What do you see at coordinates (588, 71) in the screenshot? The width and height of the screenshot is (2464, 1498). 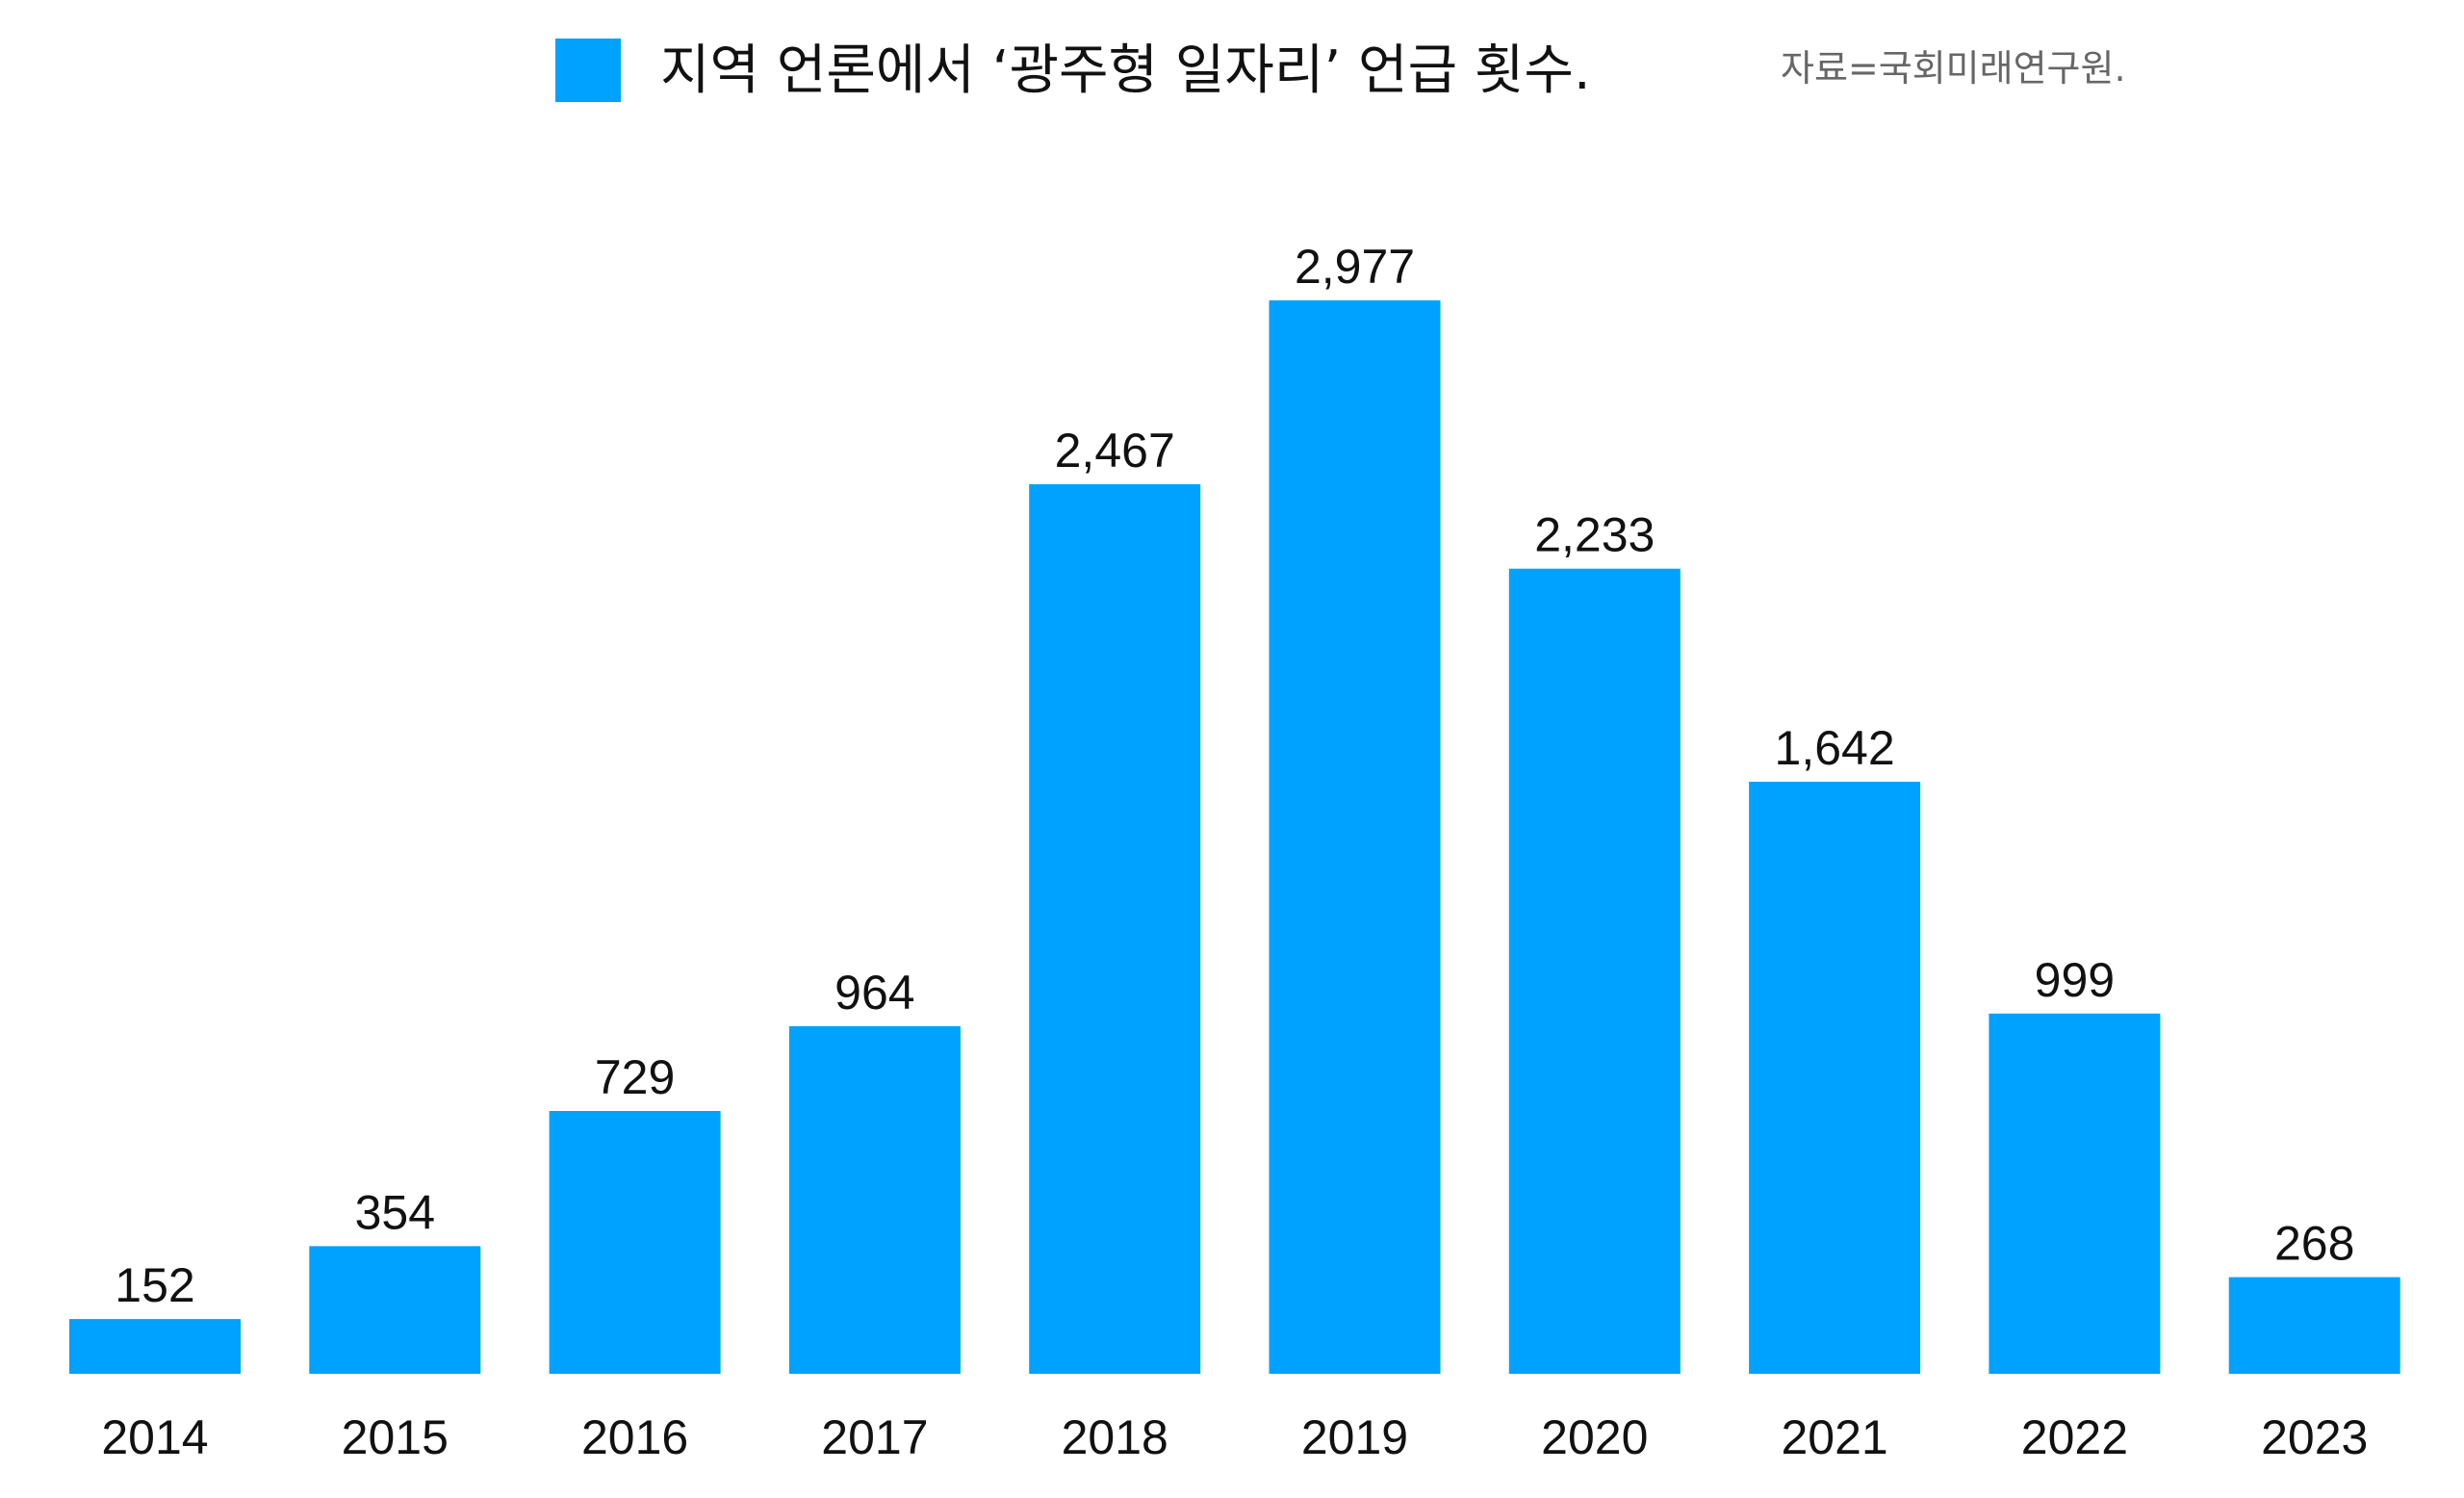 I see `legend-swatch` at bounding box center [588, 71].